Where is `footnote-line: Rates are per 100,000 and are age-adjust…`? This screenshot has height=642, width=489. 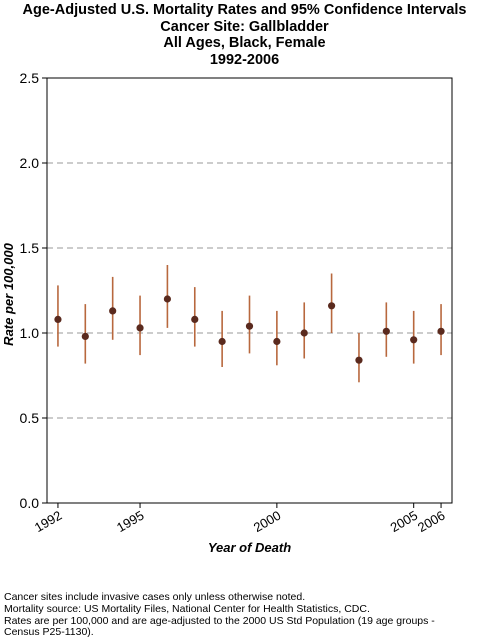 footnote-line: Rates are per 100,000 and are age-adjust… is located at coordinates (219, 620).